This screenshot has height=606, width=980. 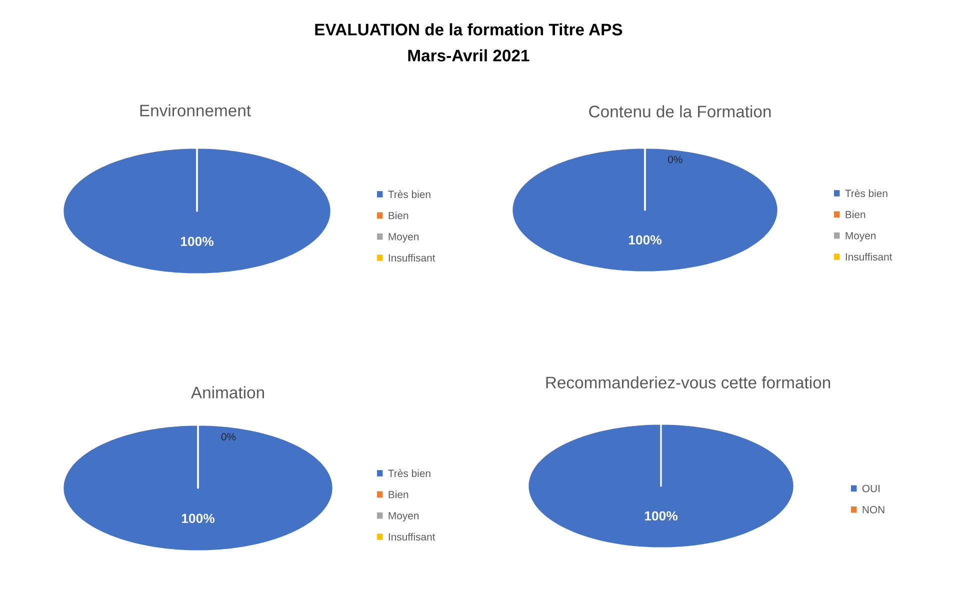 What do you see at coordinates (688, 382) in the screenshot?
I see `chart-title: Recommanderiez-vous cette formation` at bounding box center [688, 382].